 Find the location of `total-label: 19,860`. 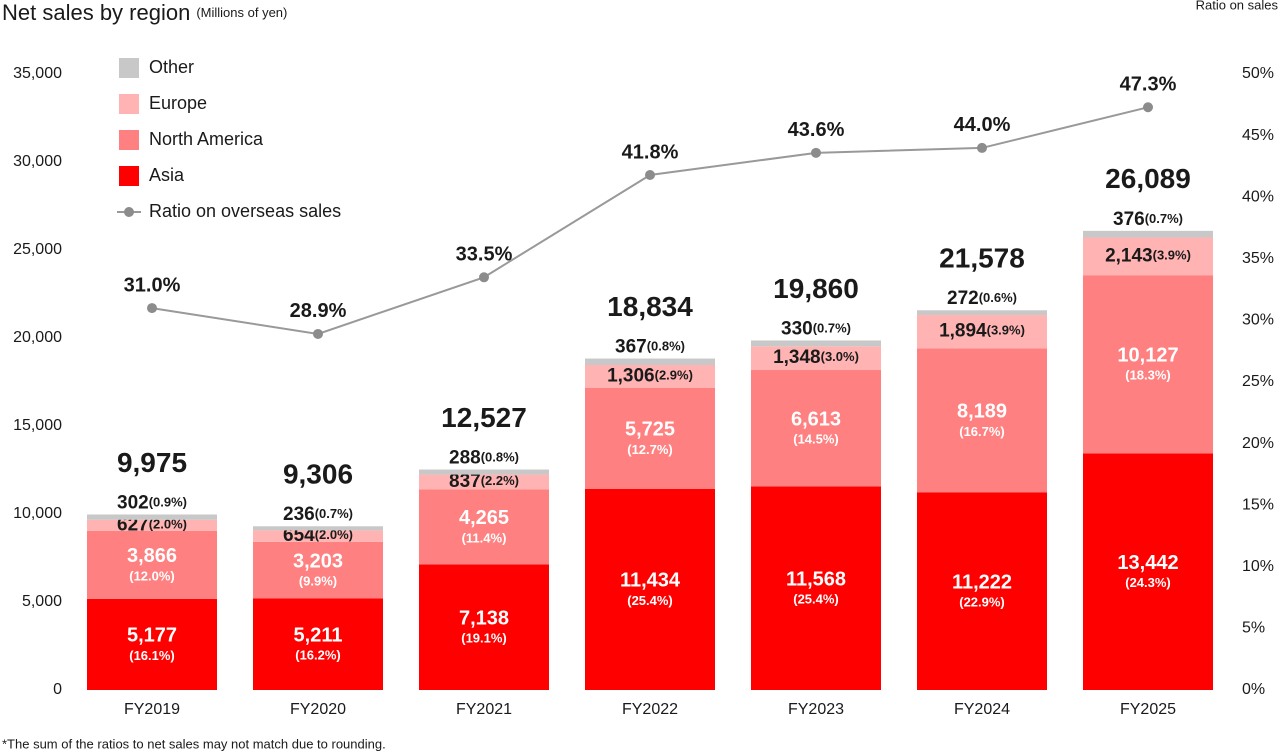

total-label: 19,860 is located at coordinates (816, 288).